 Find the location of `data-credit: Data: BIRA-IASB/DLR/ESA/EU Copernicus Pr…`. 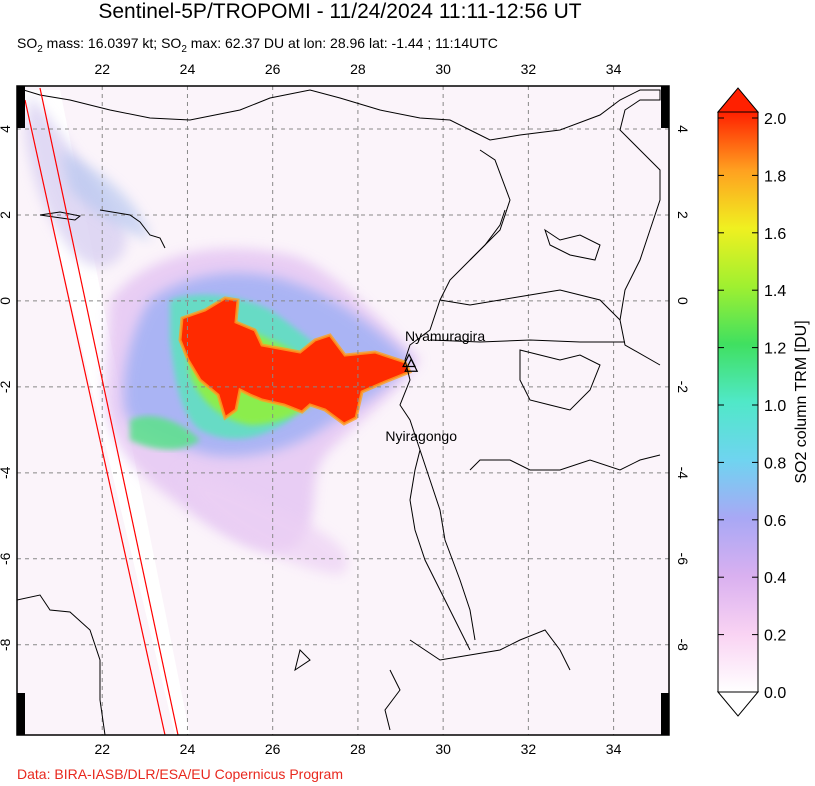

data-credit: Data: BIRA-IASB/DLR/ESA/EU Copernicus Pr… is located at coordinates (180, 774).